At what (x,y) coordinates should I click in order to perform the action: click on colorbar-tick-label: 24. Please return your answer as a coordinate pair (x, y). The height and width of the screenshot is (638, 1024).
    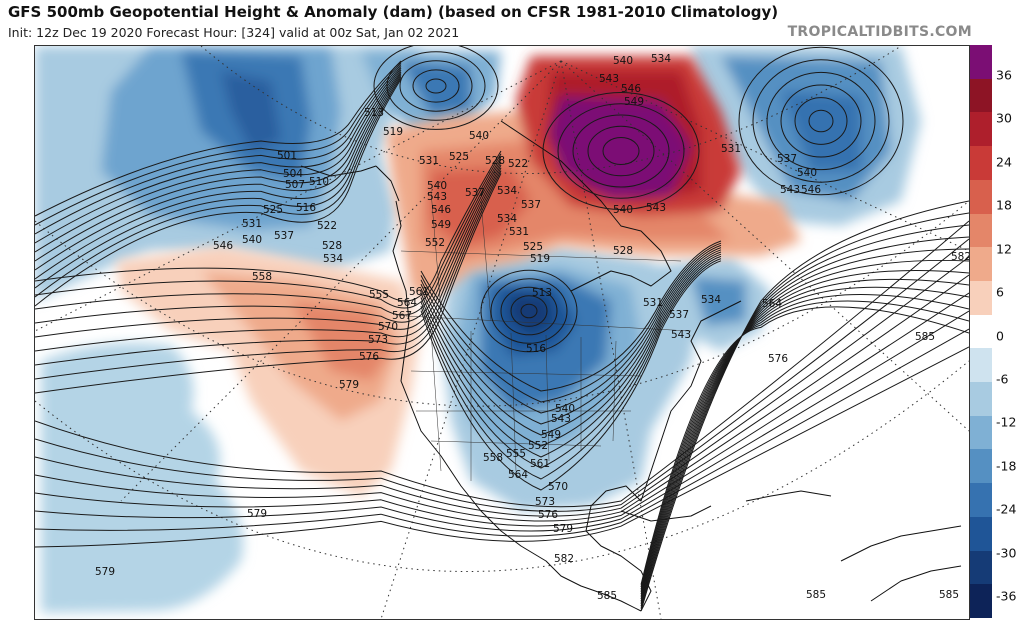
    Looking at the image, I should click on (1004, 162).